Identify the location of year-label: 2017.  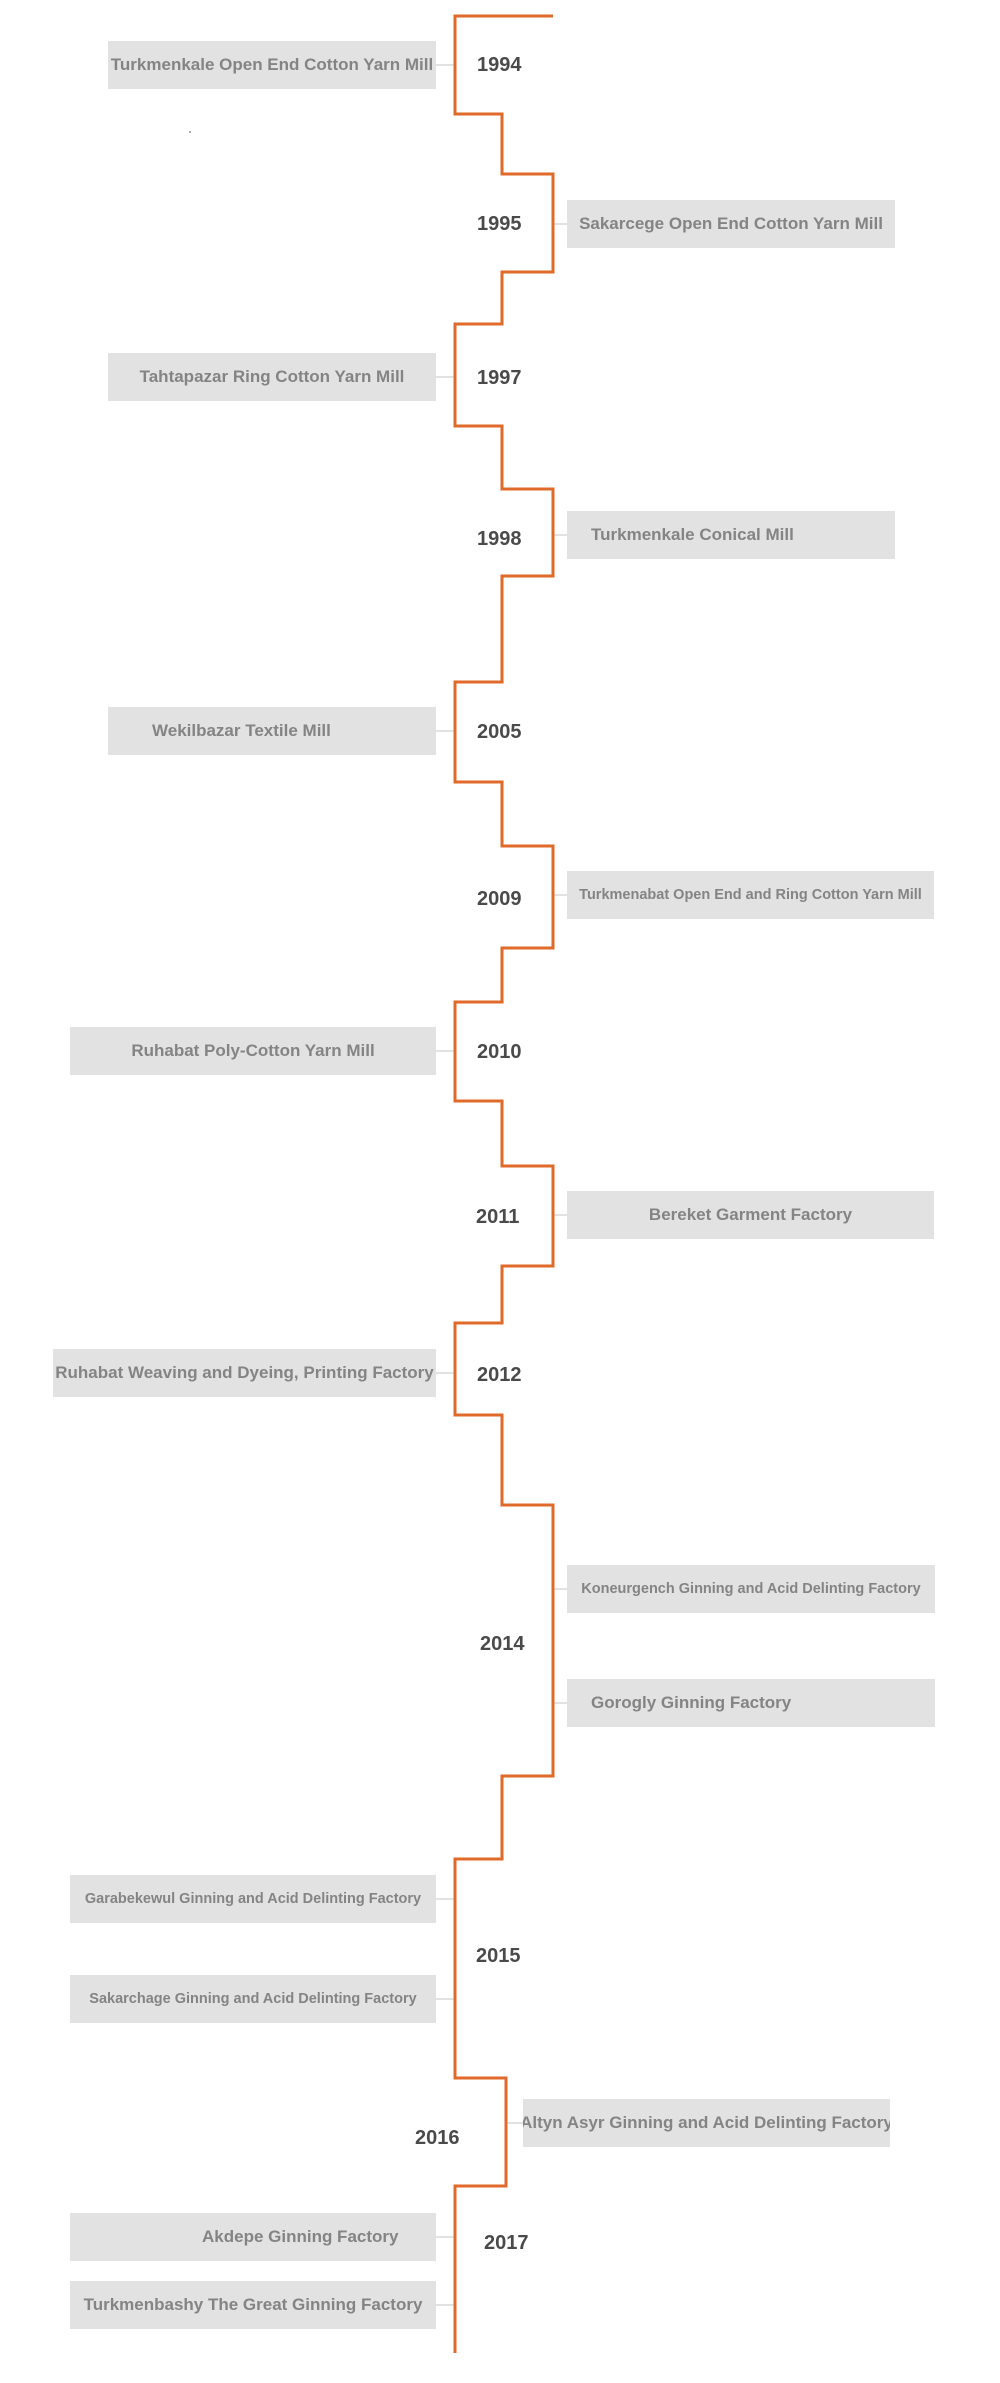
(506, 2243).